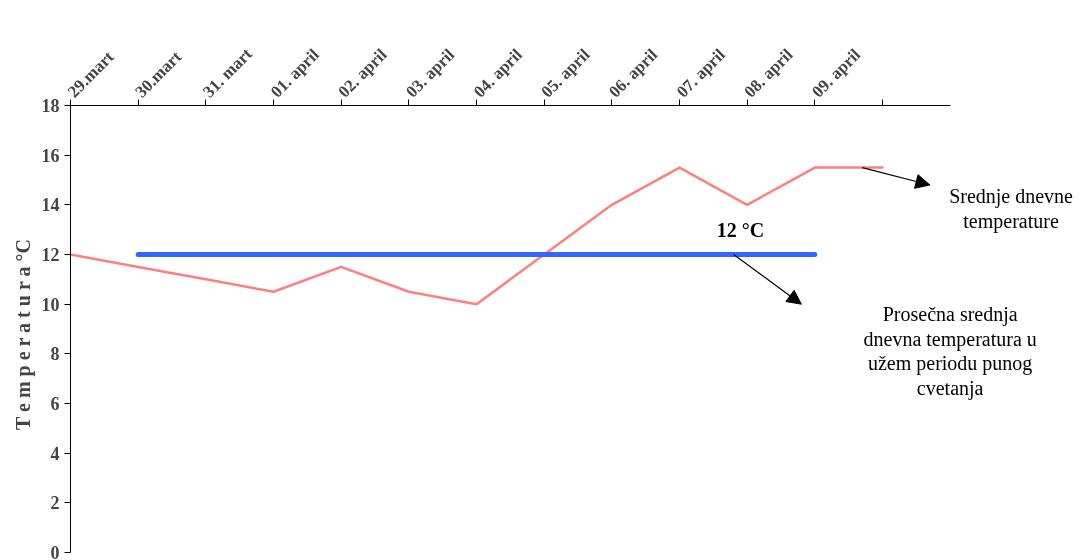  What do you see at coordinates (950, 351) in the screenshot?
I see `text: Prosečna srednja dnevna temperatura u užem periodu punog cvetanja` at bounding box center [950, 351].